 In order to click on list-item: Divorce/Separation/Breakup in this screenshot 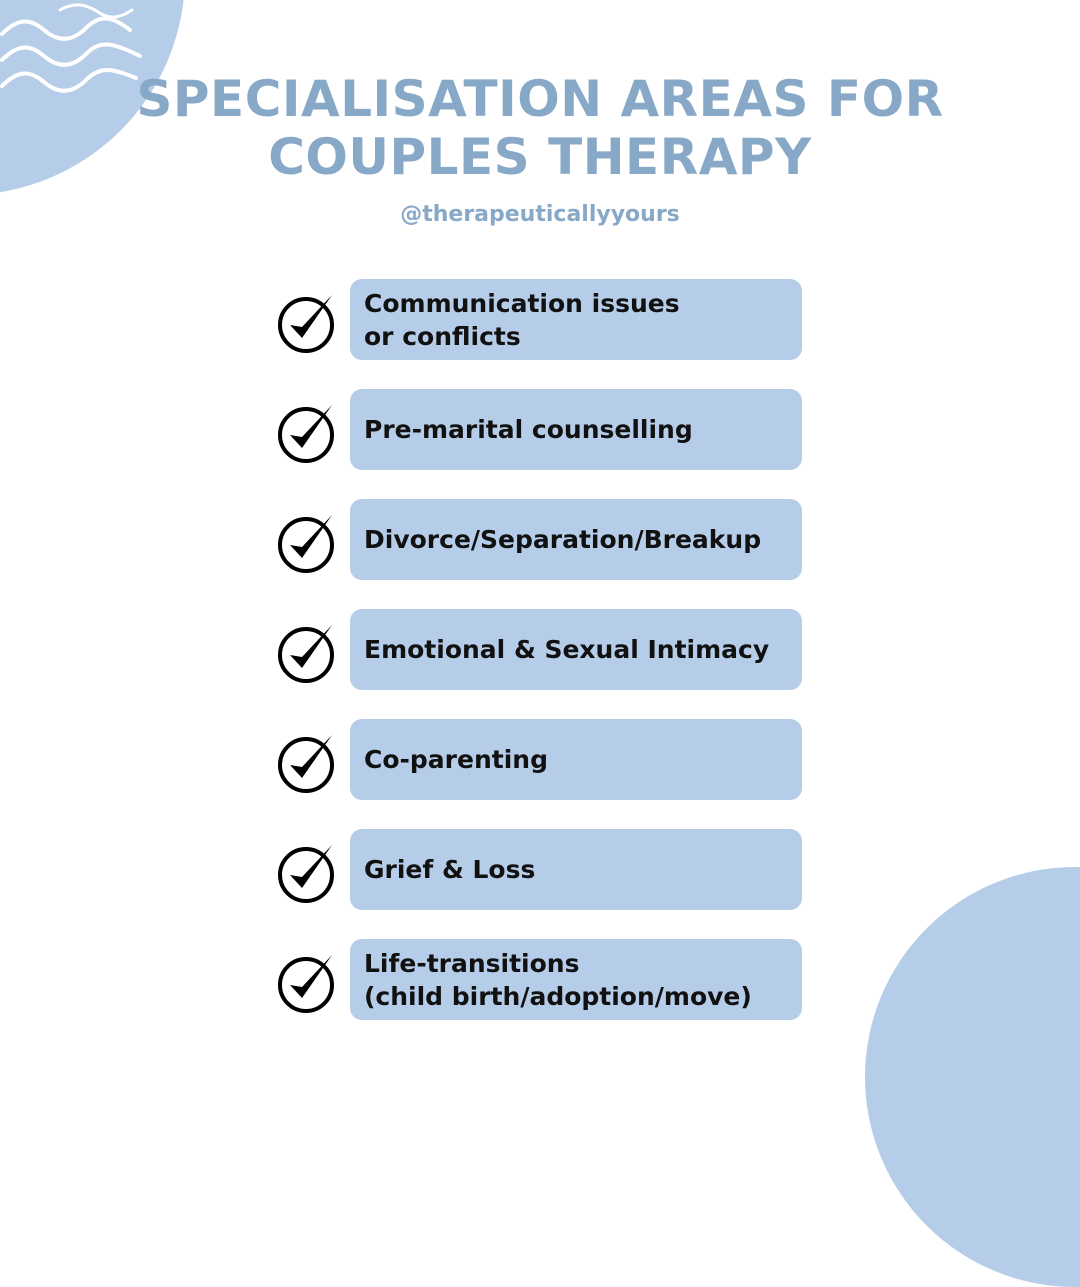, I will do `click(541, 539)`.